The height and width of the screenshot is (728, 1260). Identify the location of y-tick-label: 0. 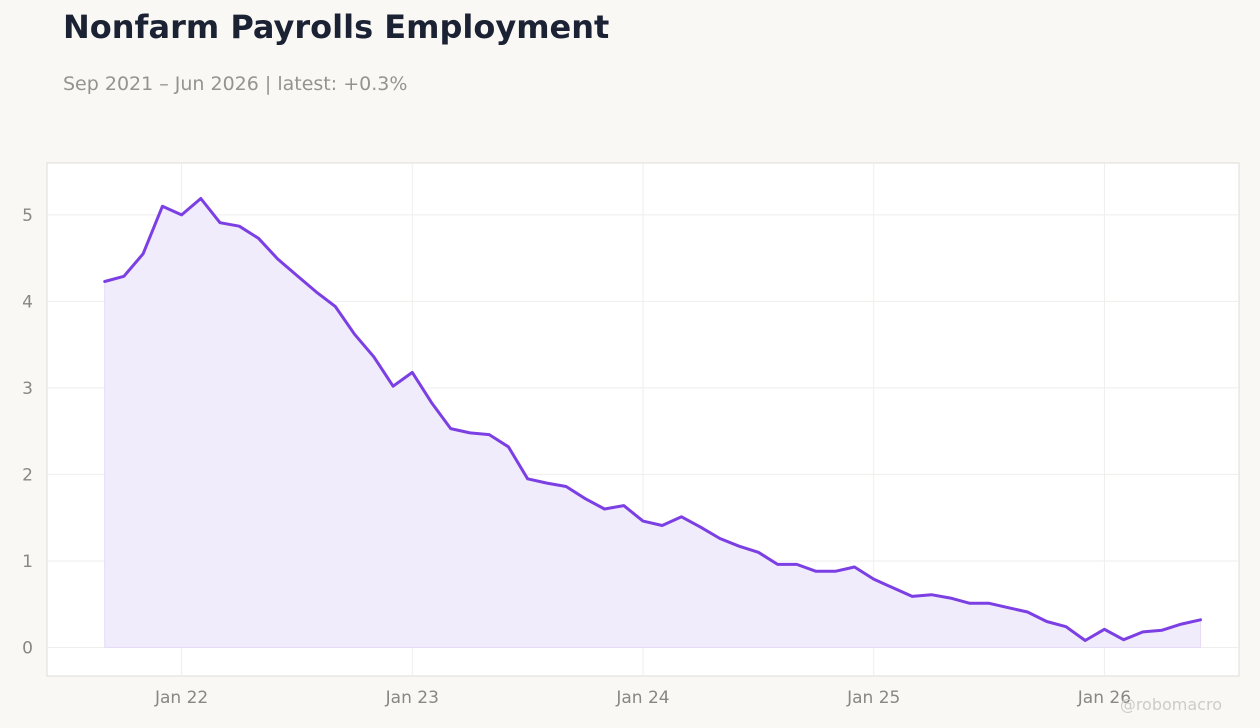
(27, 648).